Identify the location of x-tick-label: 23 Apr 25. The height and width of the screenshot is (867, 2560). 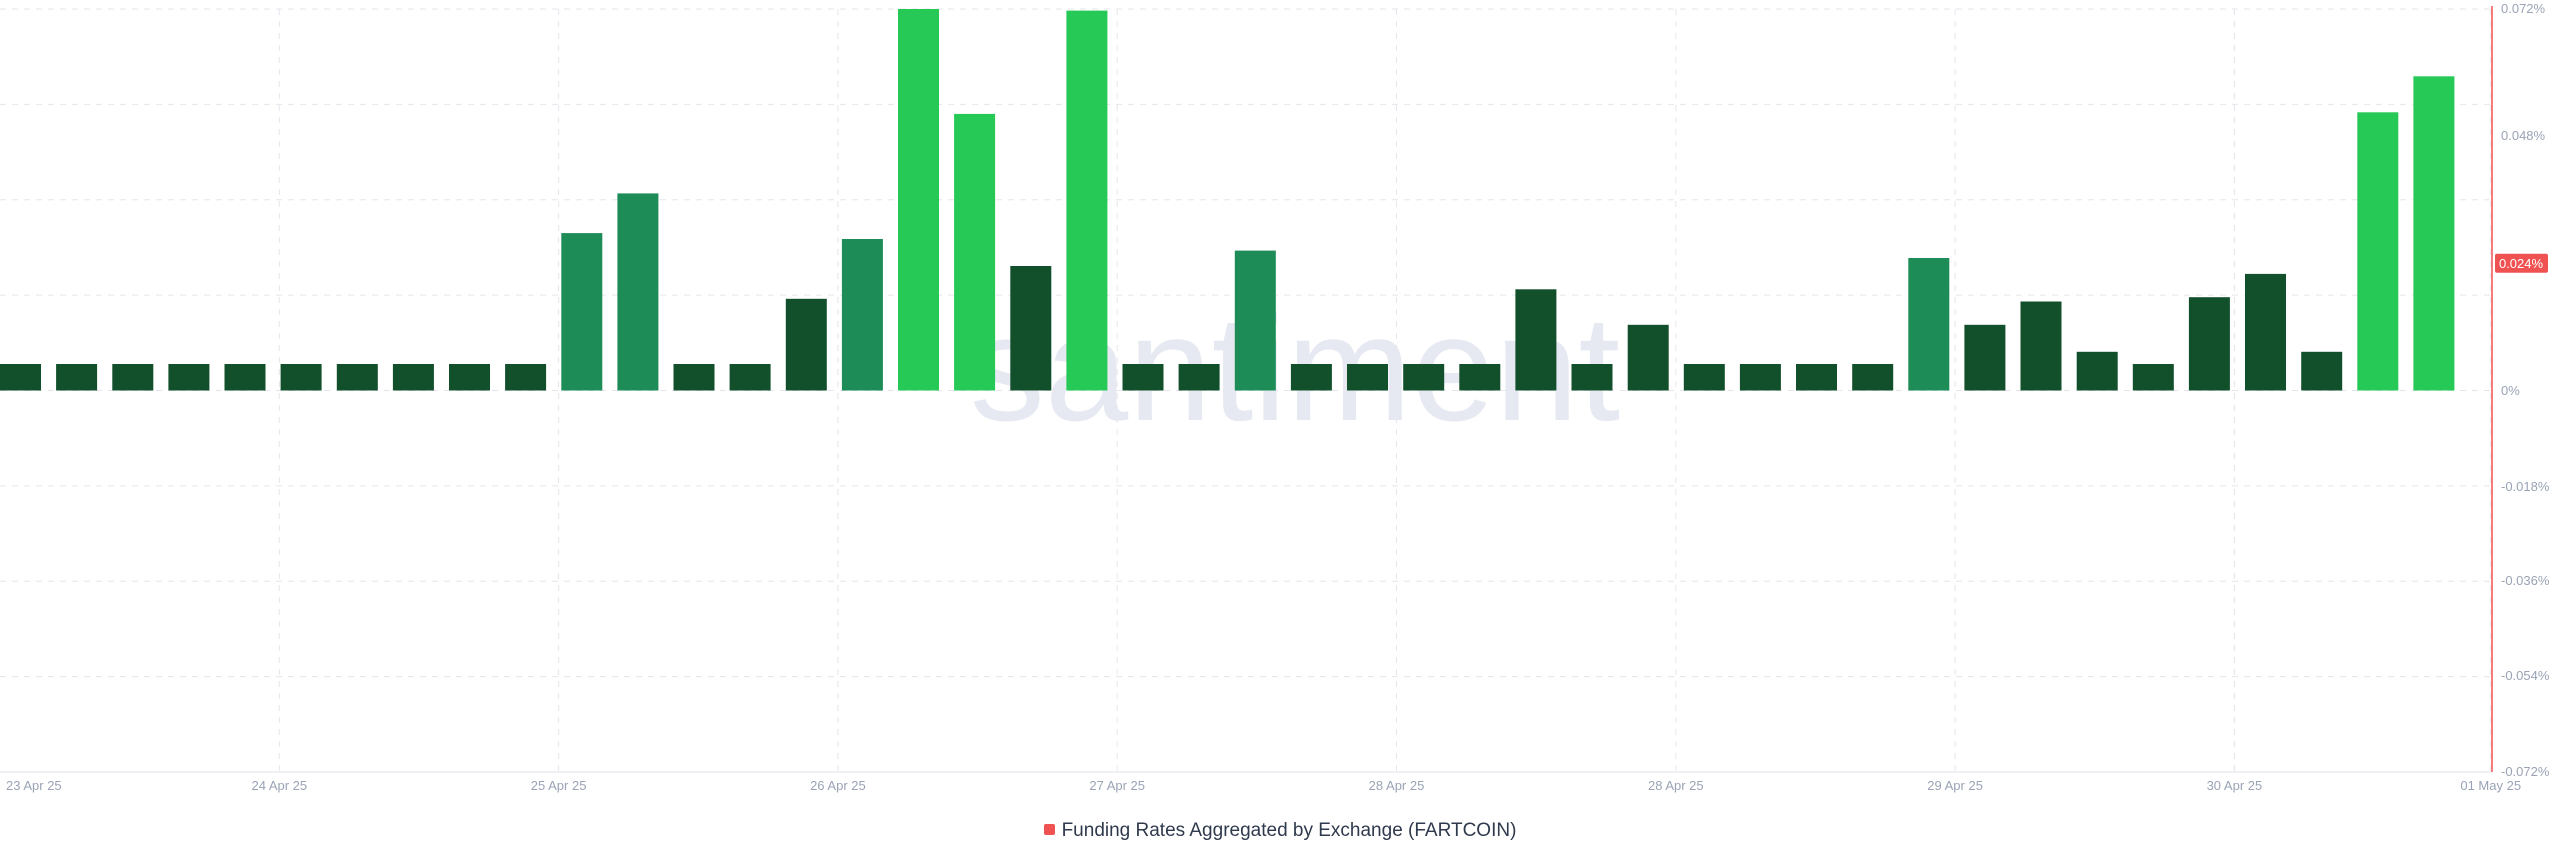
(34, 785).